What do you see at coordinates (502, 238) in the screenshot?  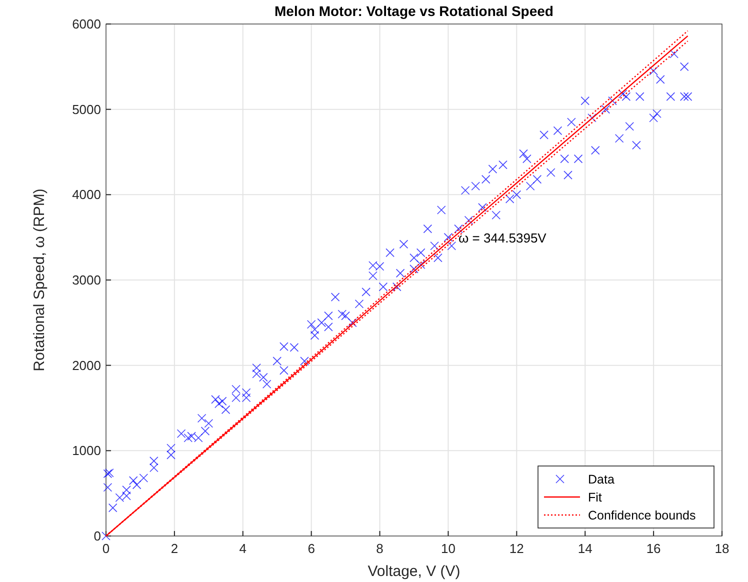 I see `annotation: ω = 344.5395V` at bounding box center [502, 238].